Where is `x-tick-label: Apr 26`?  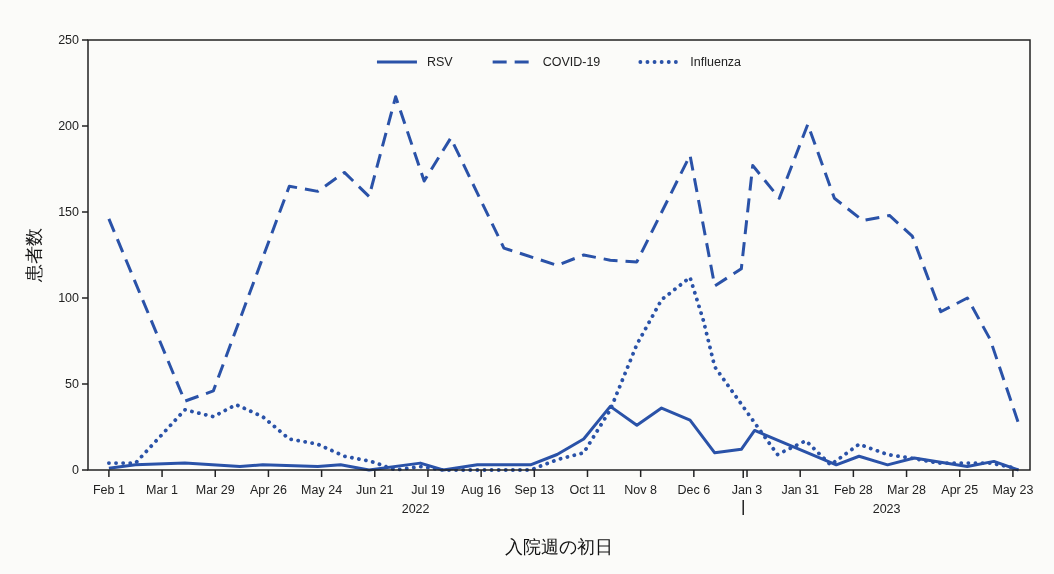
x-tick-label: Apr 26 is located at coordinates (268, 490).